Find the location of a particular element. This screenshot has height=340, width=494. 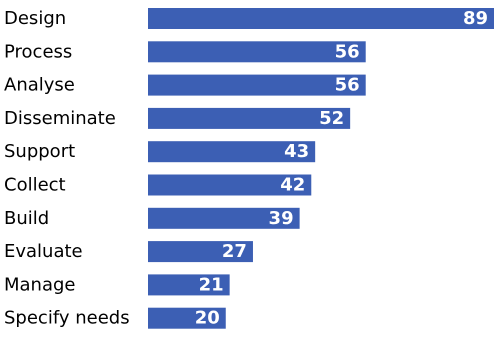

category-label-support: Support is located at coordinates (39, 151).